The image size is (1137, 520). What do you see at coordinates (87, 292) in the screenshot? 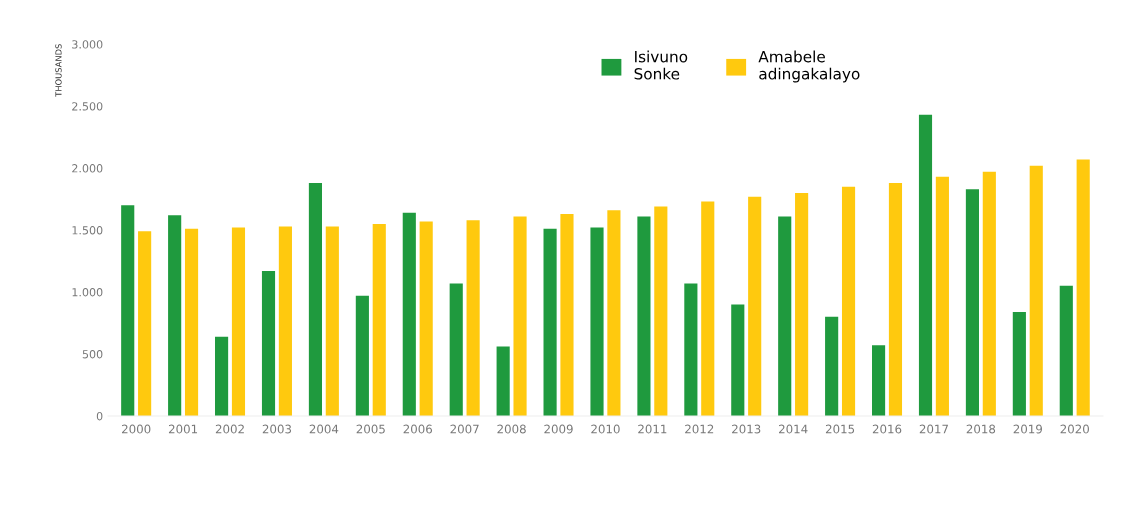
I see `y-tick-label: 1.000` at bounding box center [87, 292].